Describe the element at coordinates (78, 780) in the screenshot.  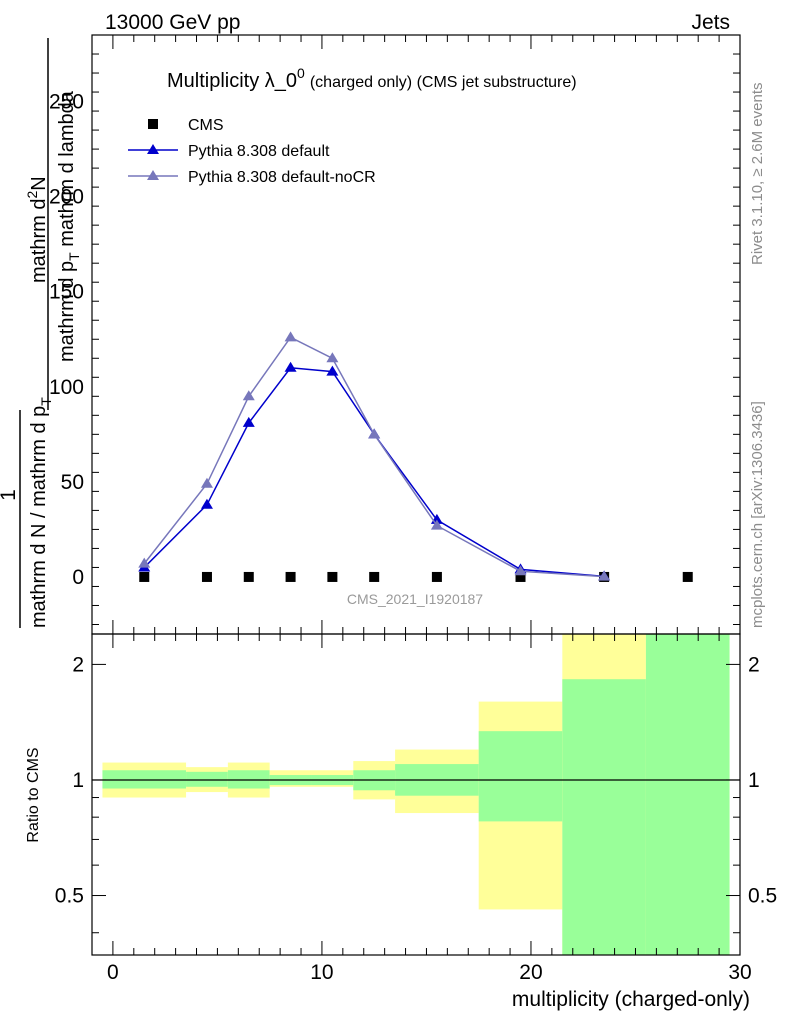
I see `ratio-ytick-label-left: 1` at that location.